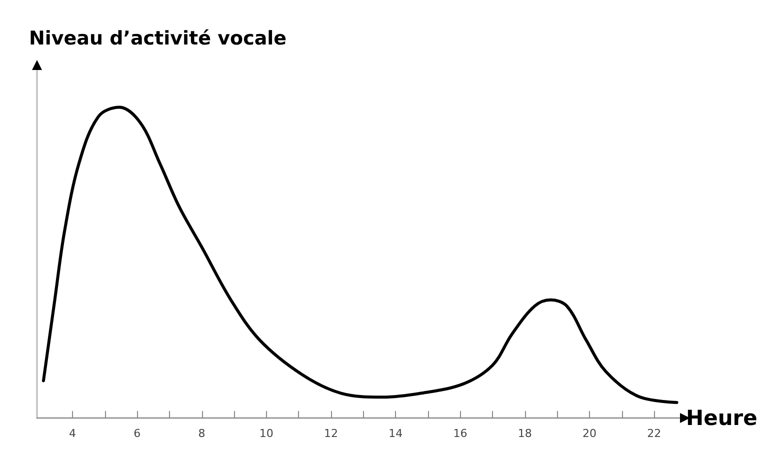 This screenshot has height=450, width=776. What do you see at coordinates (331, 433) in the screenshot?
I see `x-tick-label: 12` at bounding box center [331, 433].